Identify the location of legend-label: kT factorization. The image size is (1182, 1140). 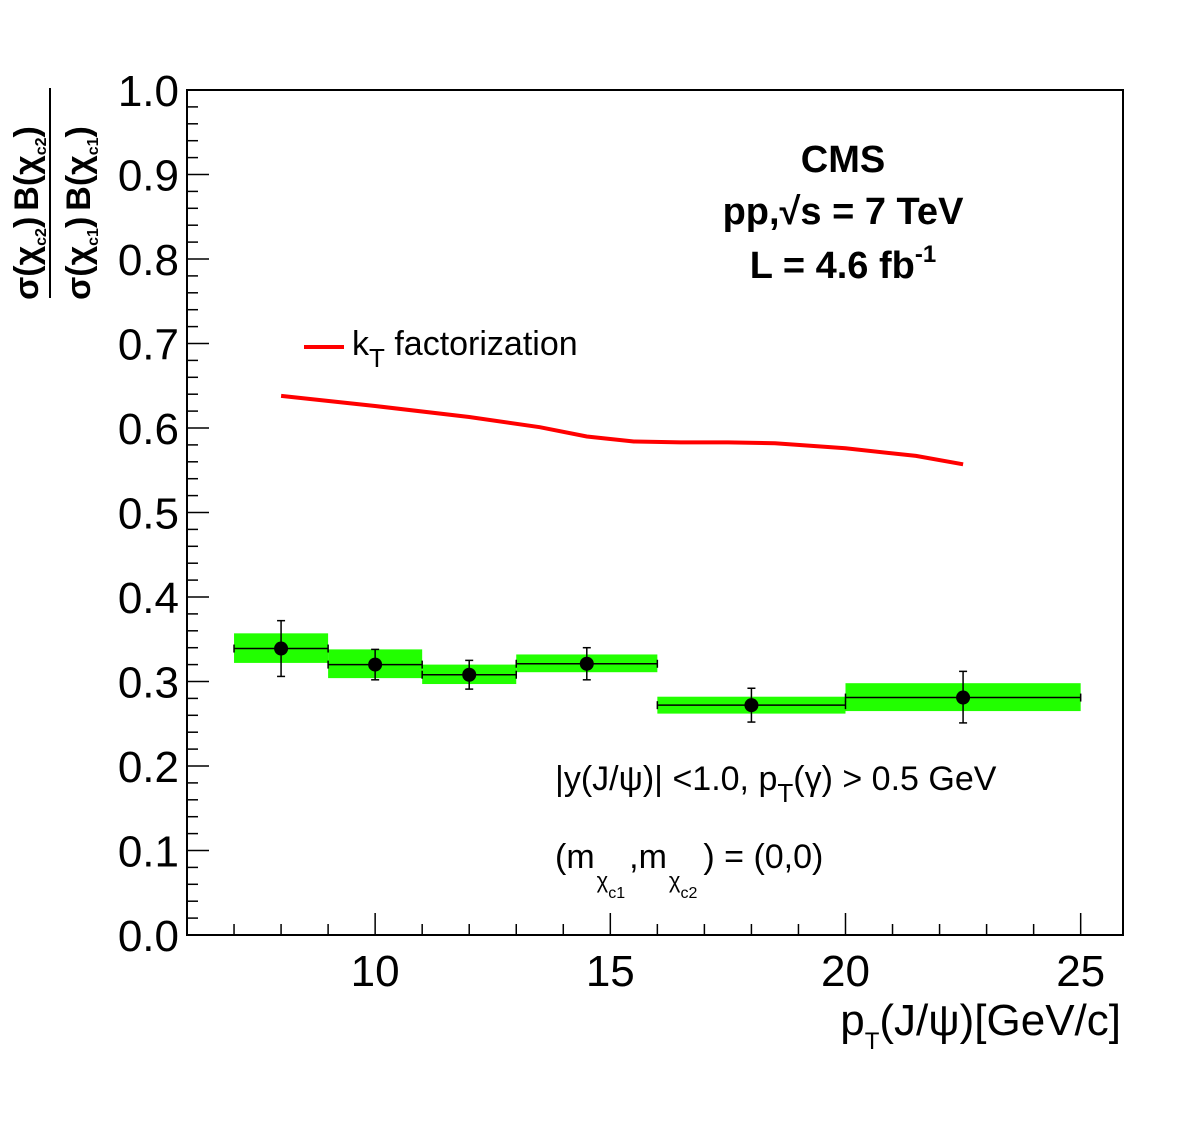
(465, 349).